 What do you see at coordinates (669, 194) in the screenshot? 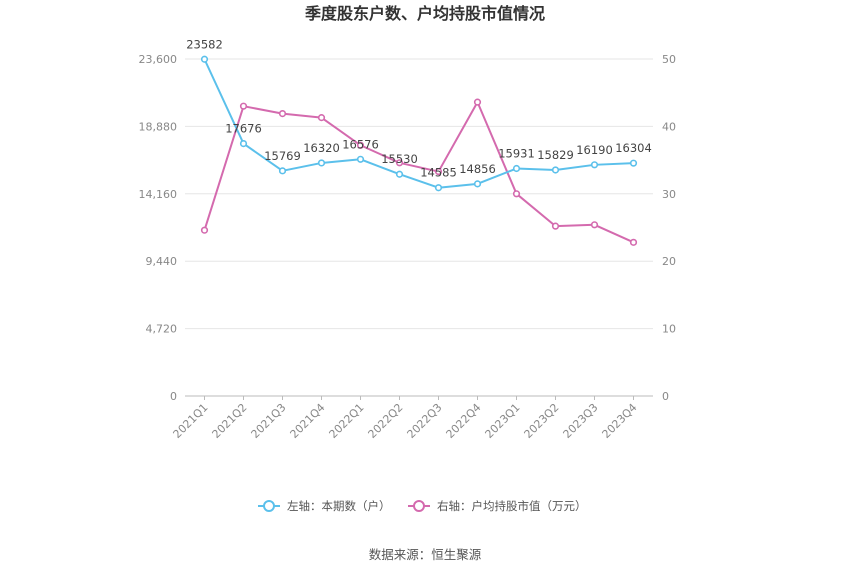
I see `right-tick-label: 30` at bounding box center [669, 194].